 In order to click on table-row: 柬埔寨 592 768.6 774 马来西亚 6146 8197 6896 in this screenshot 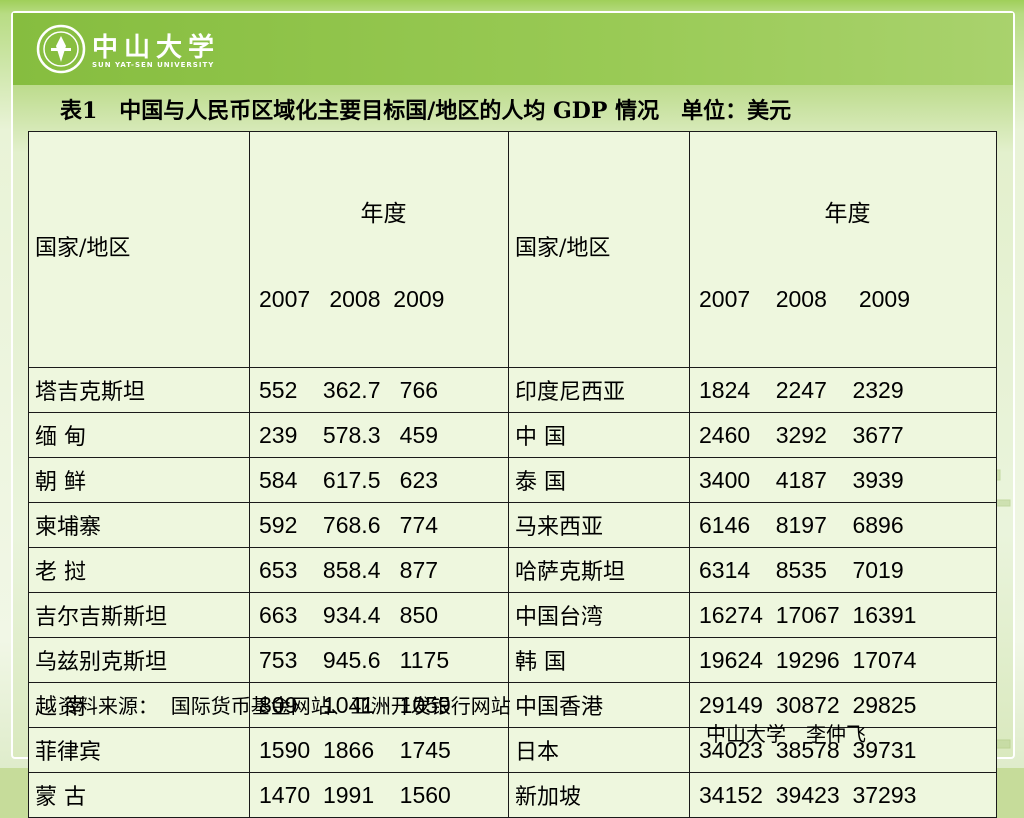, I will do `click(512, 525)`.